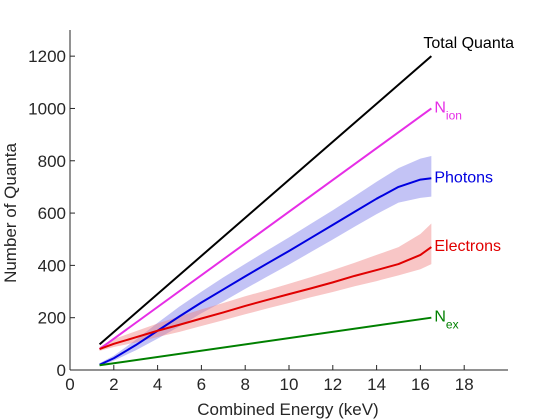  What do you see at coordinates (10, 213) in the screenshot?
I see `y-axis-label: Number of Quanta` at bounding box center [10, 213].